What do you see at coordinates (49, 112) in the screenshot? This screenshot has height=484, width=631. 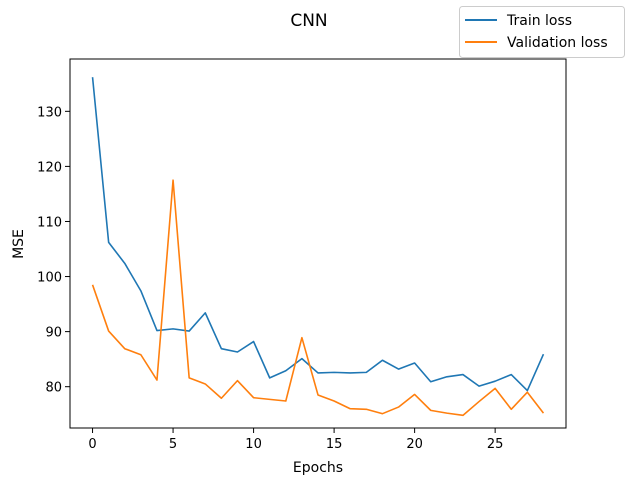 I see `y-tick-label: 130` at bounding box center [49, 112].